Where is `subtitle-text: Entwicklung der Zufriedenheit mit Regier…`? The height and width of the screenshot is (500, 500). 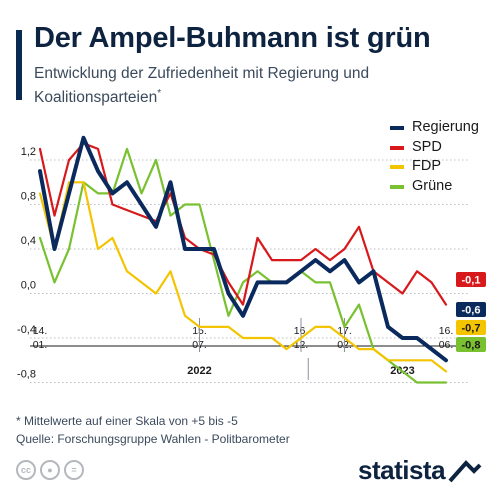 subtitle-text: Entwicklung der Zufriedenheit mit Regier… is located at coordinates (202, 86).